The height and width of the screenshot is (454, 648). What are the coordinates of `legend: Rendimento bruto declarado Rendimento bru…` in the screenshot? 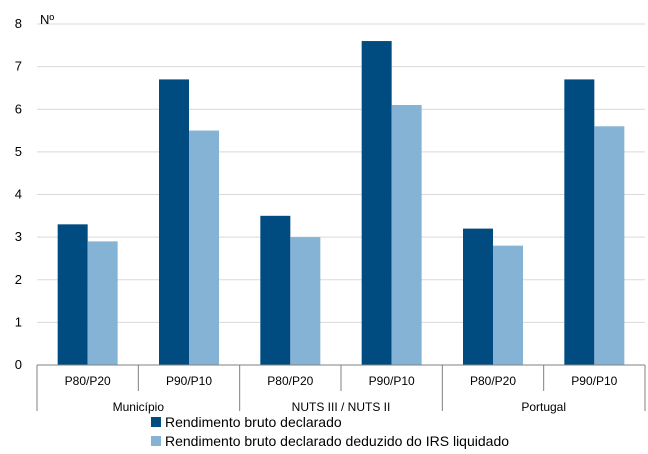 It's located at (330, 431).